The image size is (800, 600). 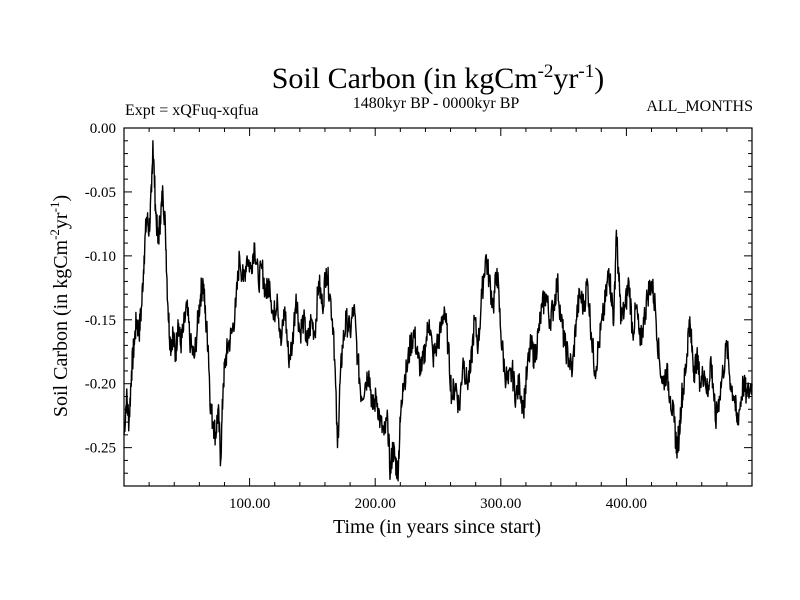 What do you see at coordinates (249, 504) in the screenshot?
I see `x-tick-label: 100.00` at bounding box center [249, 504].